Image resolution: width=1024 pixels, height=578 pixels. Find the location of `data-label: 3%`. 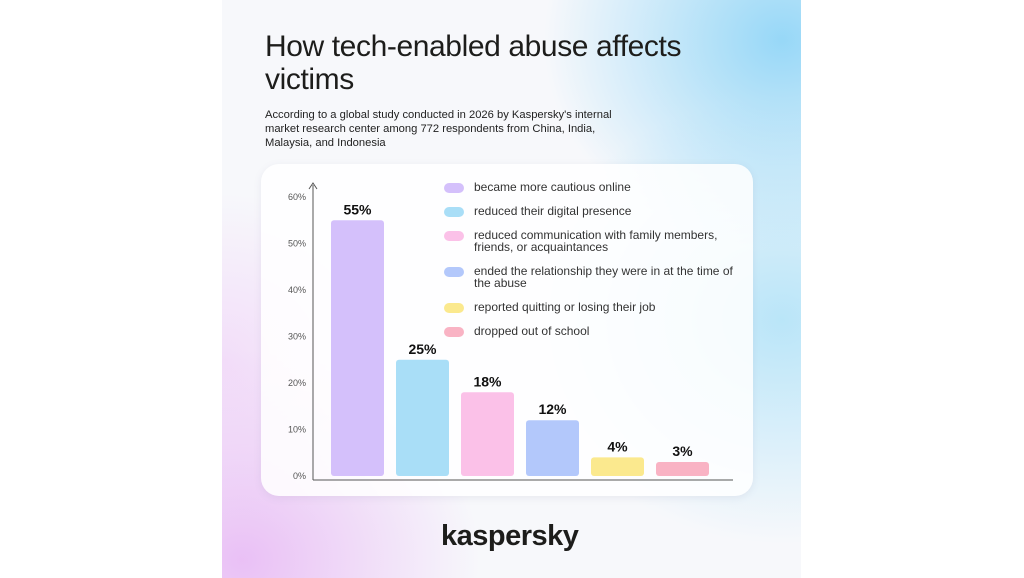

data-label: 3% is located at coordinates (682, 451).